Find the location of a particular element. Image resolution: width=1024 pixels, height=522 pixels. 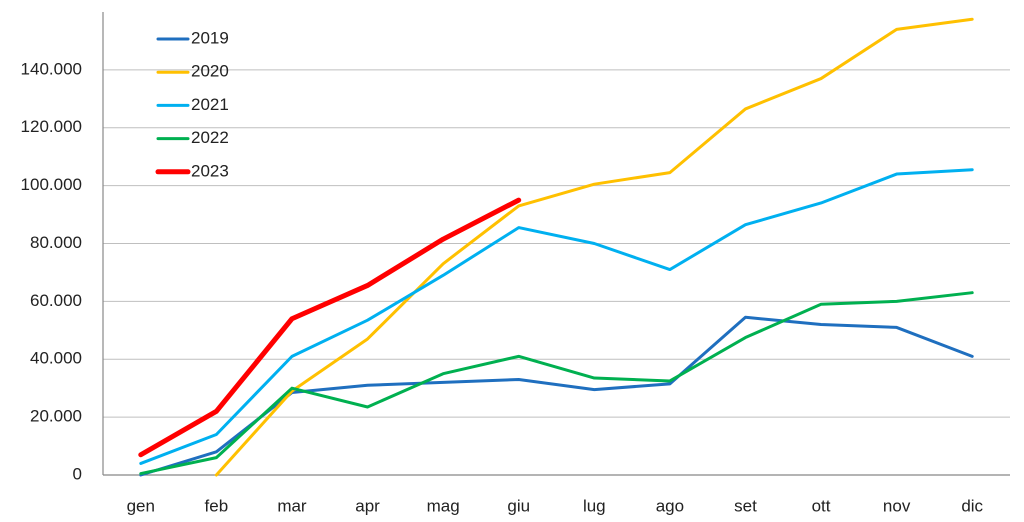

y-tick-label: 20.000 is located at coordinates (56, 416).